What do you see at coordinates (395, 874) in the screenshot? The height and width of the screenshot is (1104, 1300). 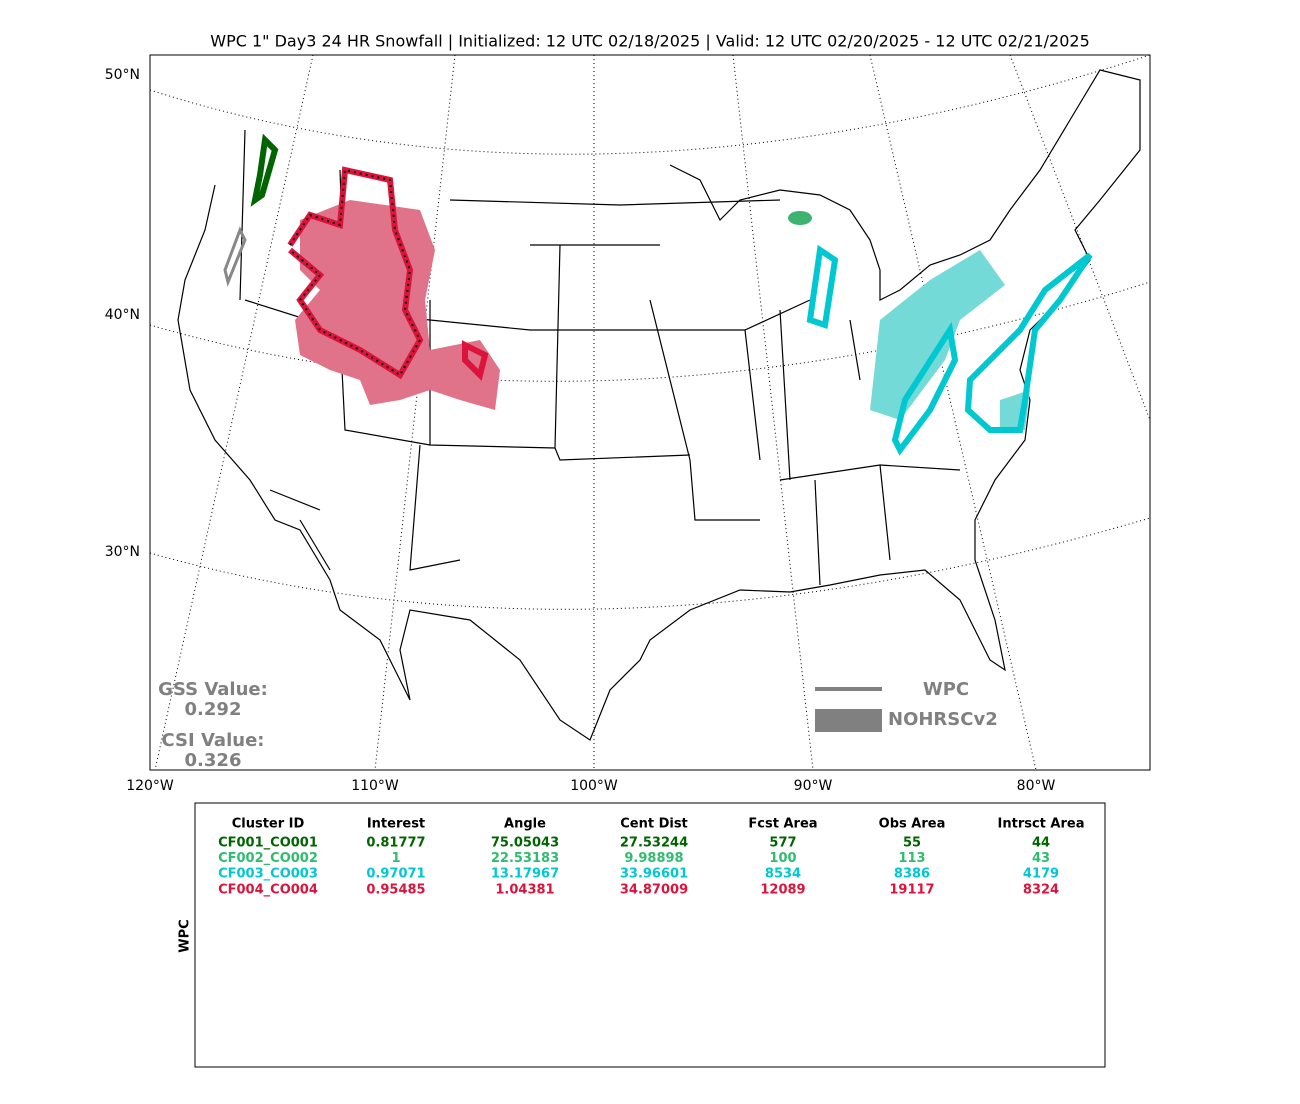 I see `table-cell: 0.97071` at bounding box center [395, 874].